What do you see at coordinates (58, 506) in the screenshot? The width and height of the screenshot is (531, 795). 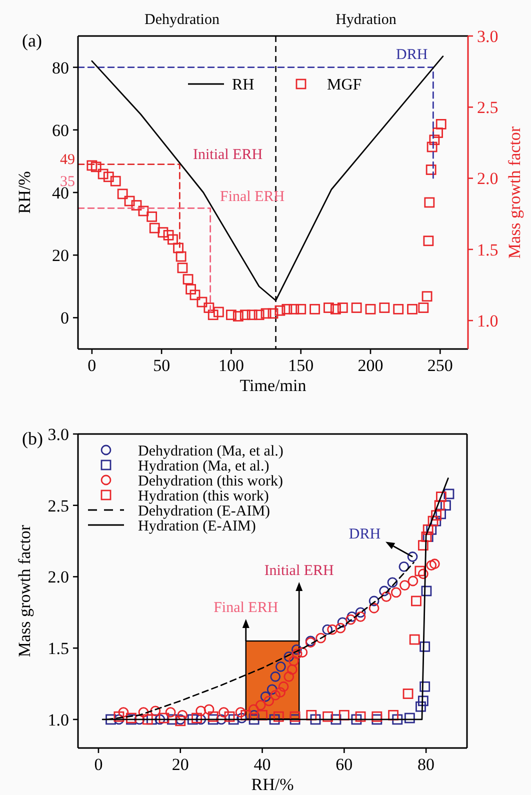 I see `y-tick-label: 2.5` at bounding box center [58, 506].